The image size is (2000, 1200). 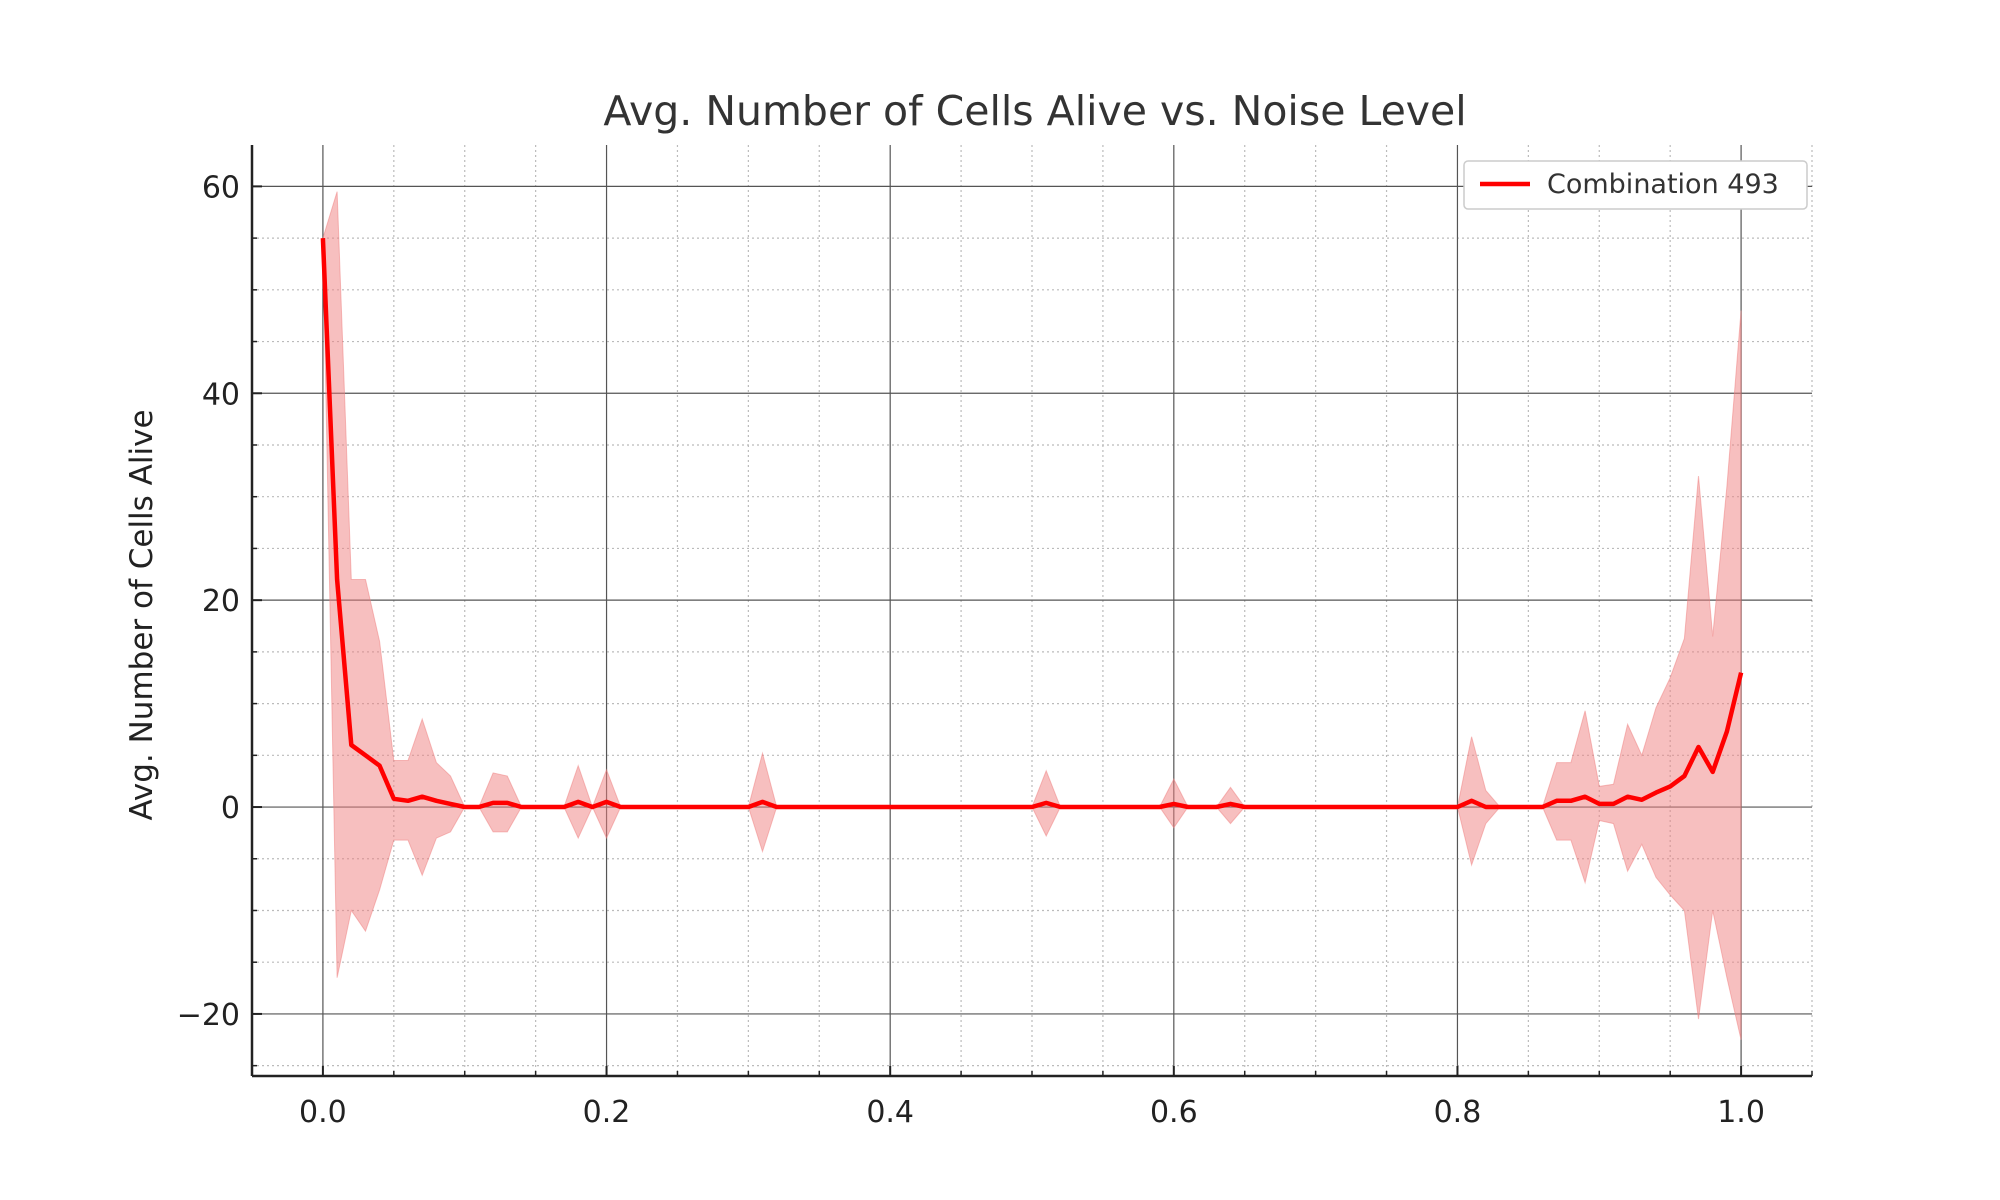 What do you see at coordinates (208, 1015) in the screenshot?
I see `y-tick-label: −20` at bounding box center [208, 1015].